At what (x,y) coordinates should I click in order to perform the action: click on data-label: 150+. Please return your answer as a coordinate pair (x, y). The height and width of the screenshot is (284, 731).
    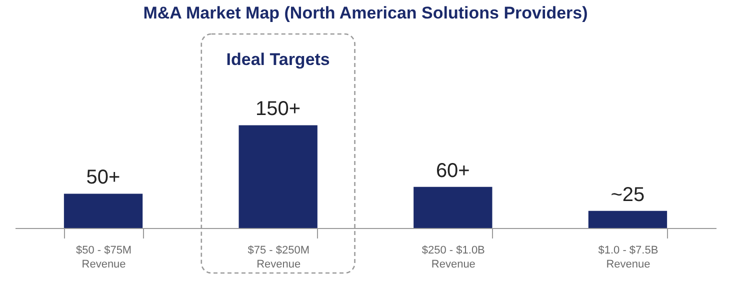
    Looking at the image, I should click on (278, 109).